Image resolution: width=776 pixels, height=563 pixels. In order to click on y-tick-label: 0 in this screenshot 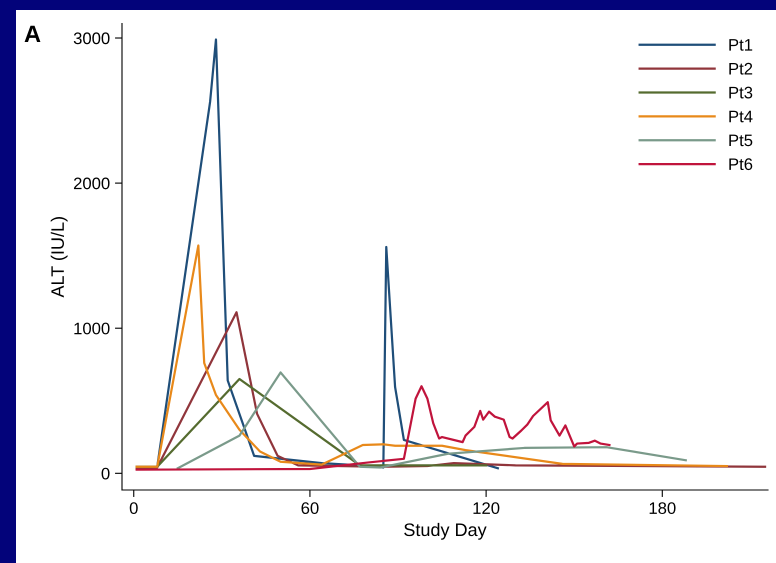, I will do `click(106, 474)`.